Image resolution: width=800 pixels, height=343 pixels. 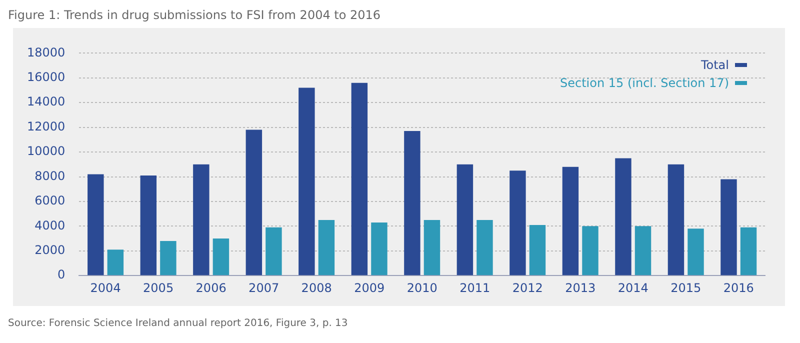 I want to click on y-tick-label: 2000, so click(x=50, y=250).